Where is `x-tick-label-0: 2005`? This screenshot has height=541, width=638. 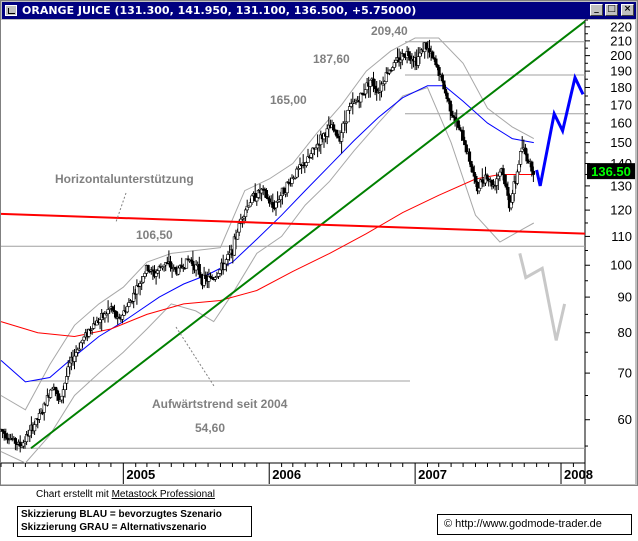
x-tick-label-0: 2005 is located at coordinates (140, 474).